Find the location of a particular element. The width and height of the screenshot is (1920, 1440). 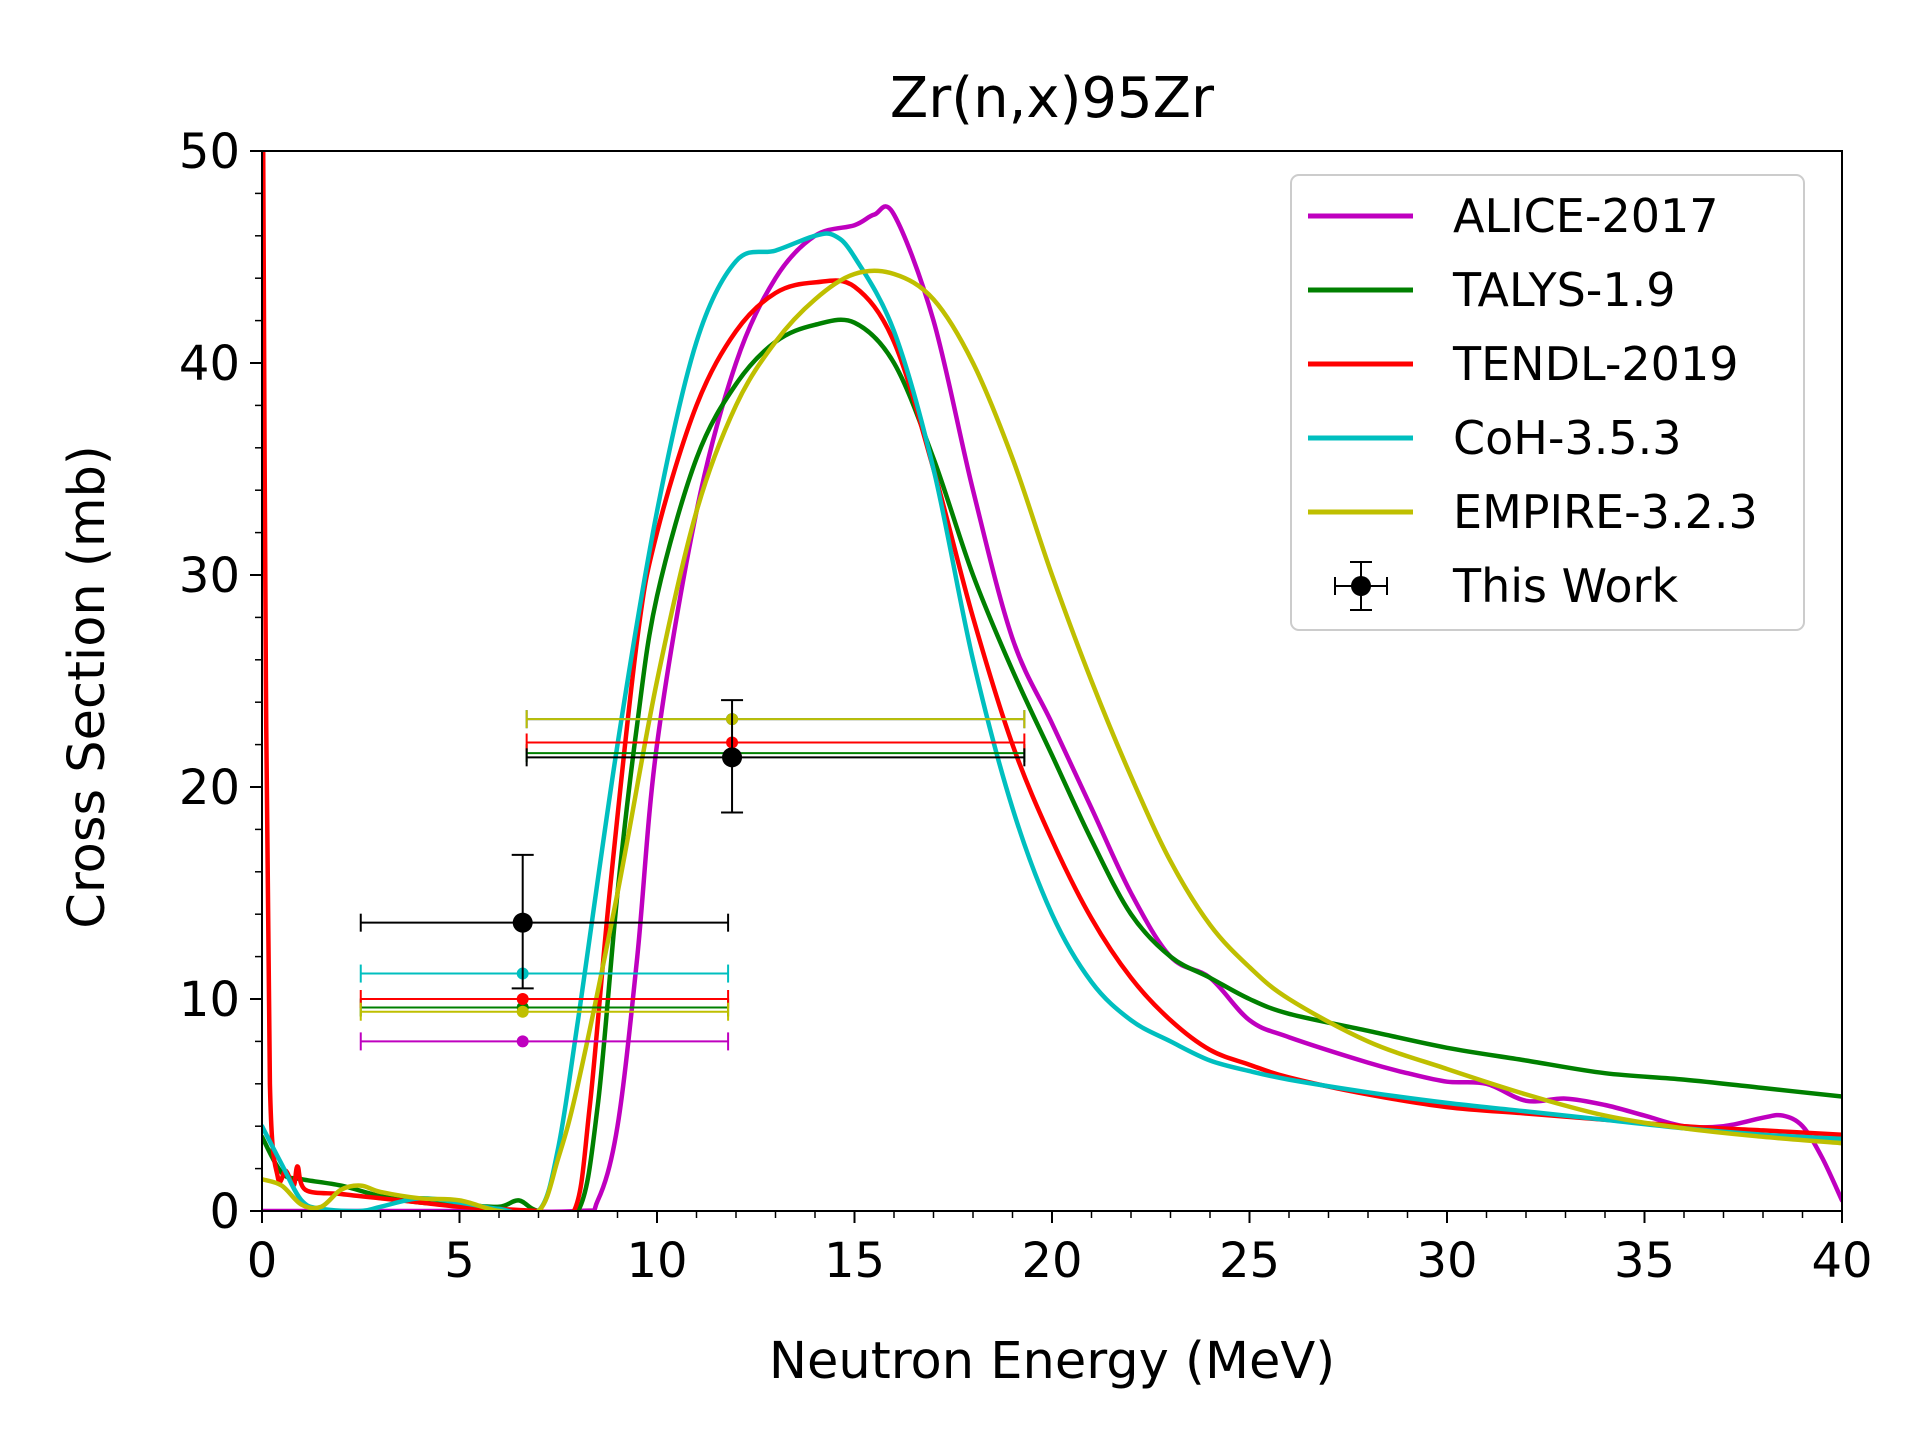

x-axis-title: Neutron Energy (MeV) is located at coordinates (1052, 1361).